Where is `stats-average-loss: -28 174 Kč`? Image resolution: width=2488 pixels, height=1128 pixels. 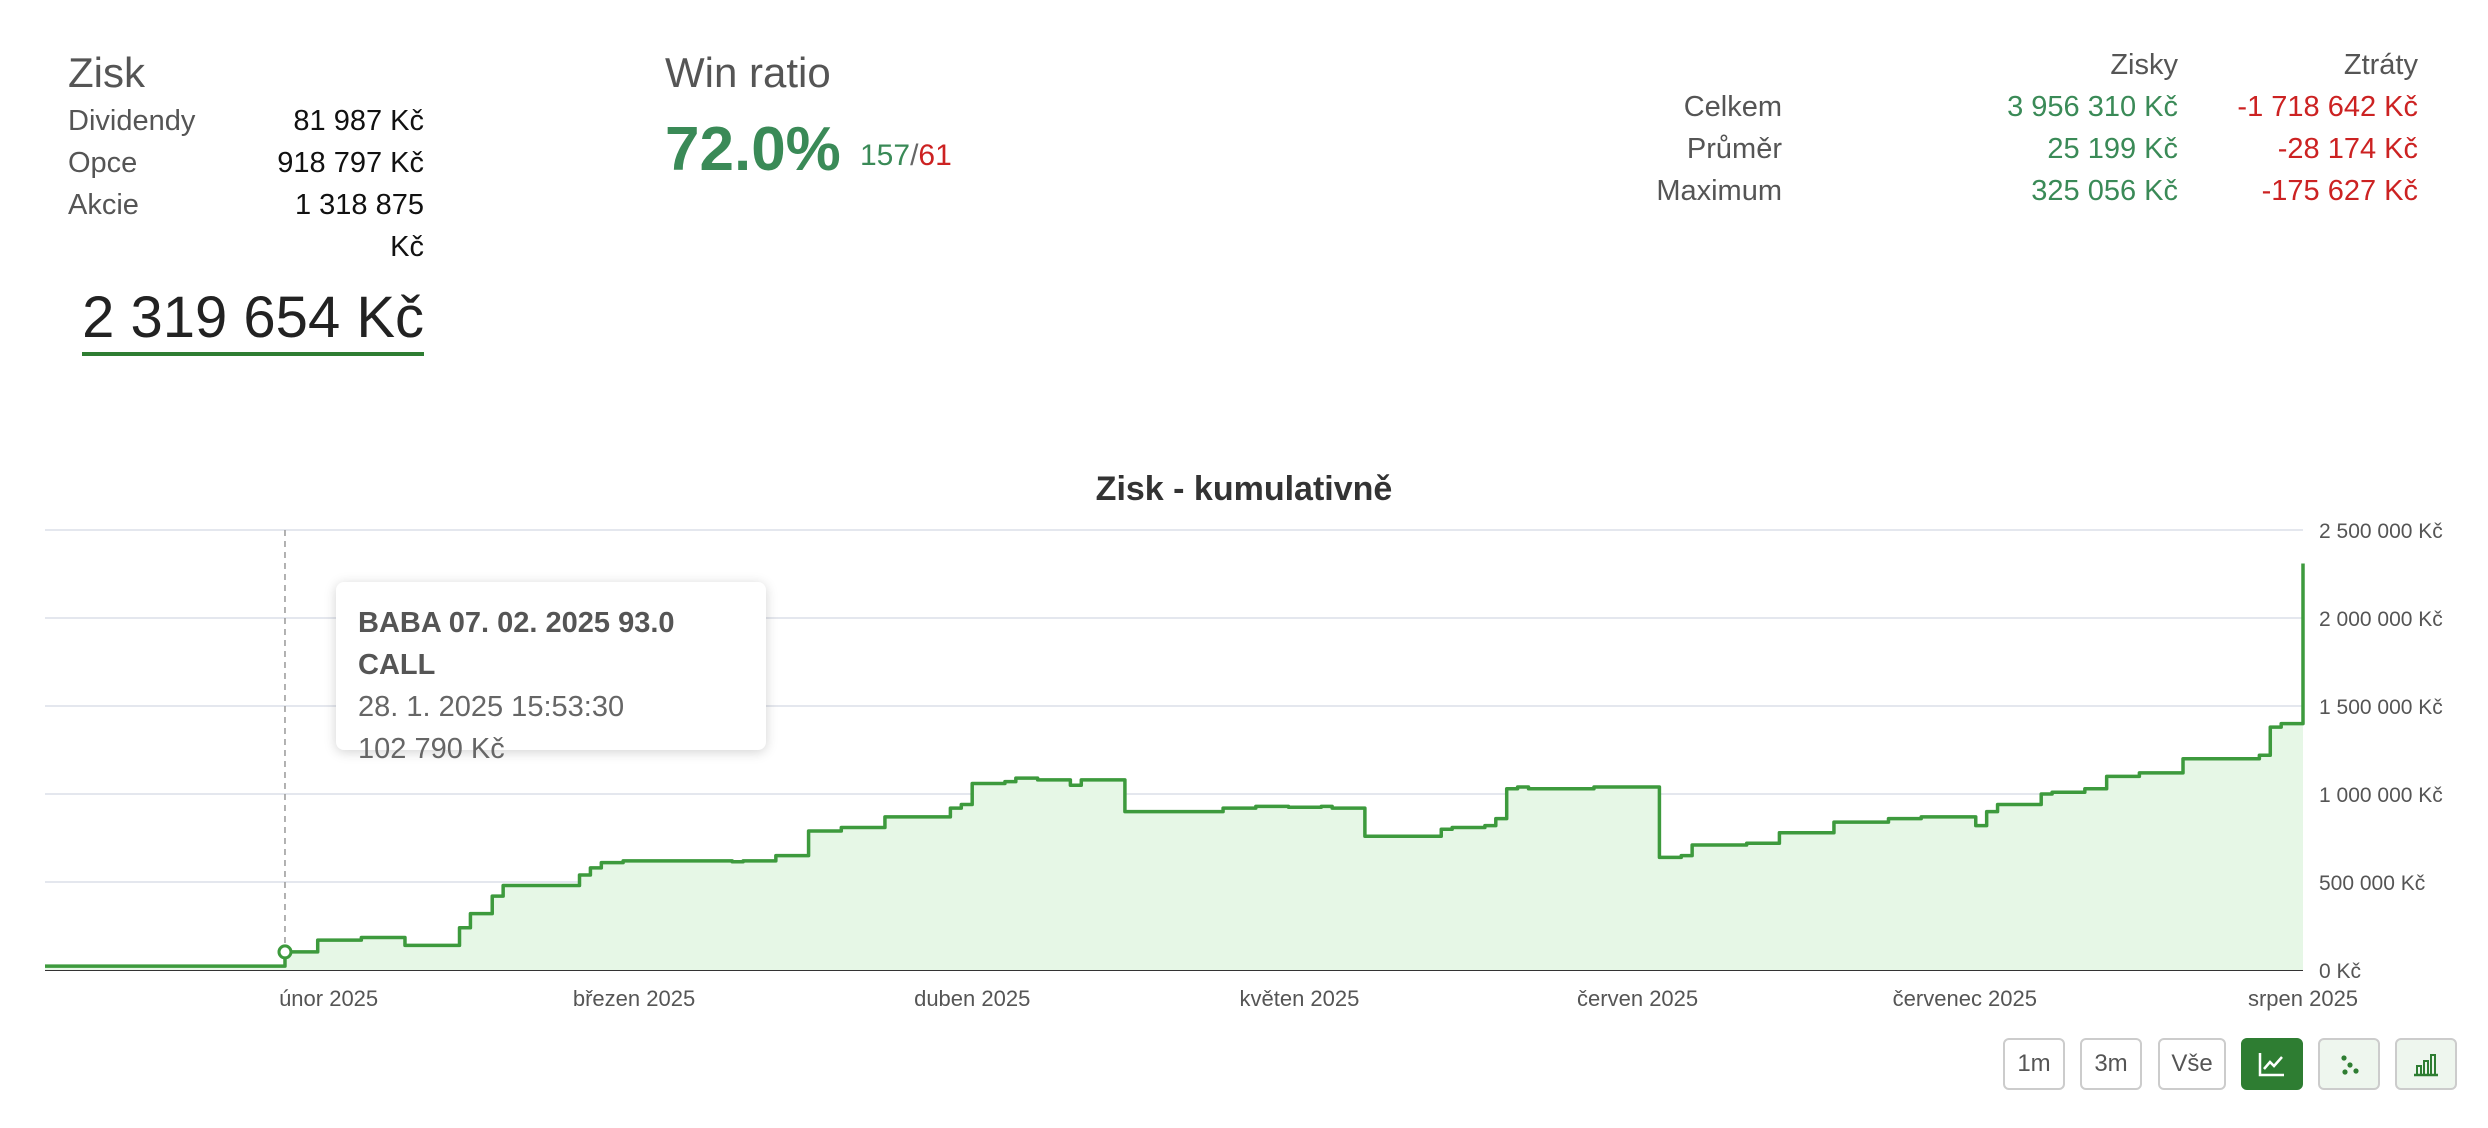 stats-average-loss: -28 174 Kč is located at coordinates (2347, 149).